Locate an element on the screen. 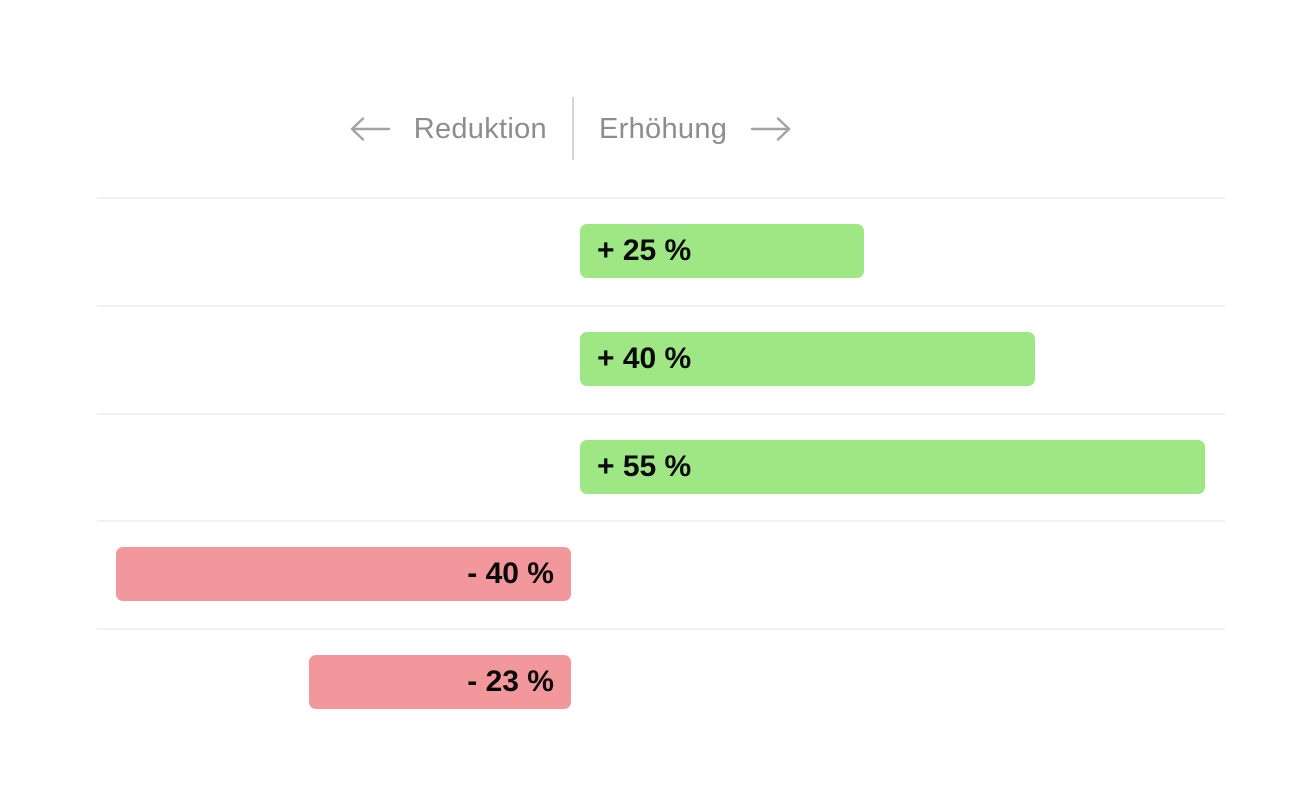  bar-value-label: - 40 % is located at coordinates (510, 574).